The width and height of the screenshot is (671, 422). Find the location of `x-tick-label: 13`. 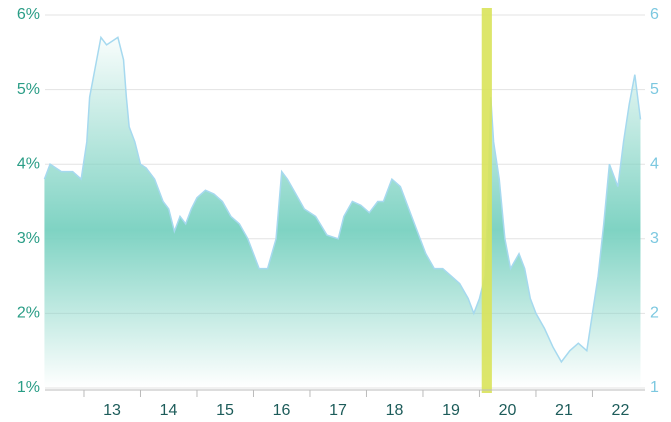

x-tick-label: 13 is located at coordinates (112, 410).